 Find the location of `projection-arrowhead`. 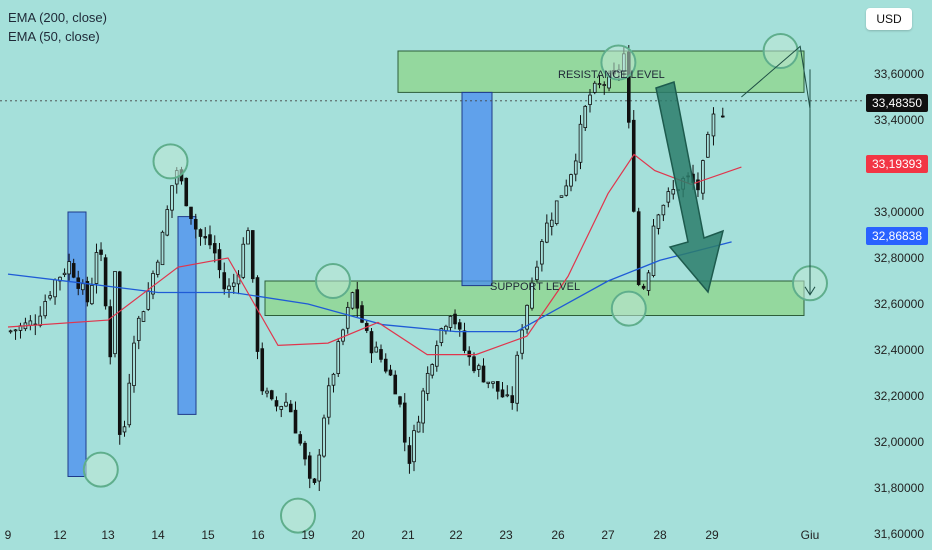

projection-arrowhead is located at coordinates (810, 291).